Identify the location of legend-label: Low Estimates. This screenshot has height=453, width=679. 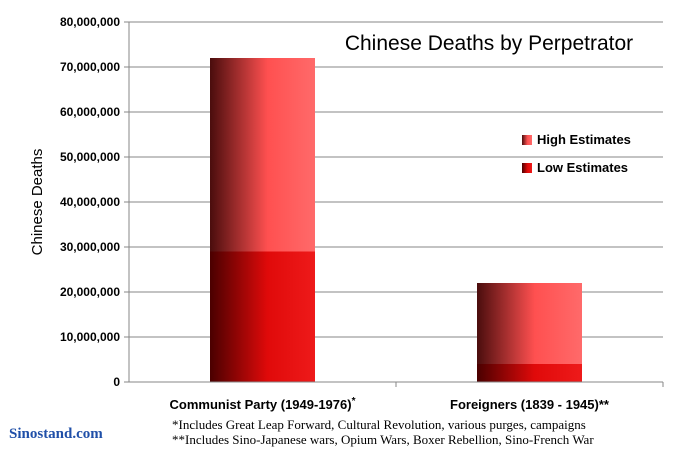
(582, 167).